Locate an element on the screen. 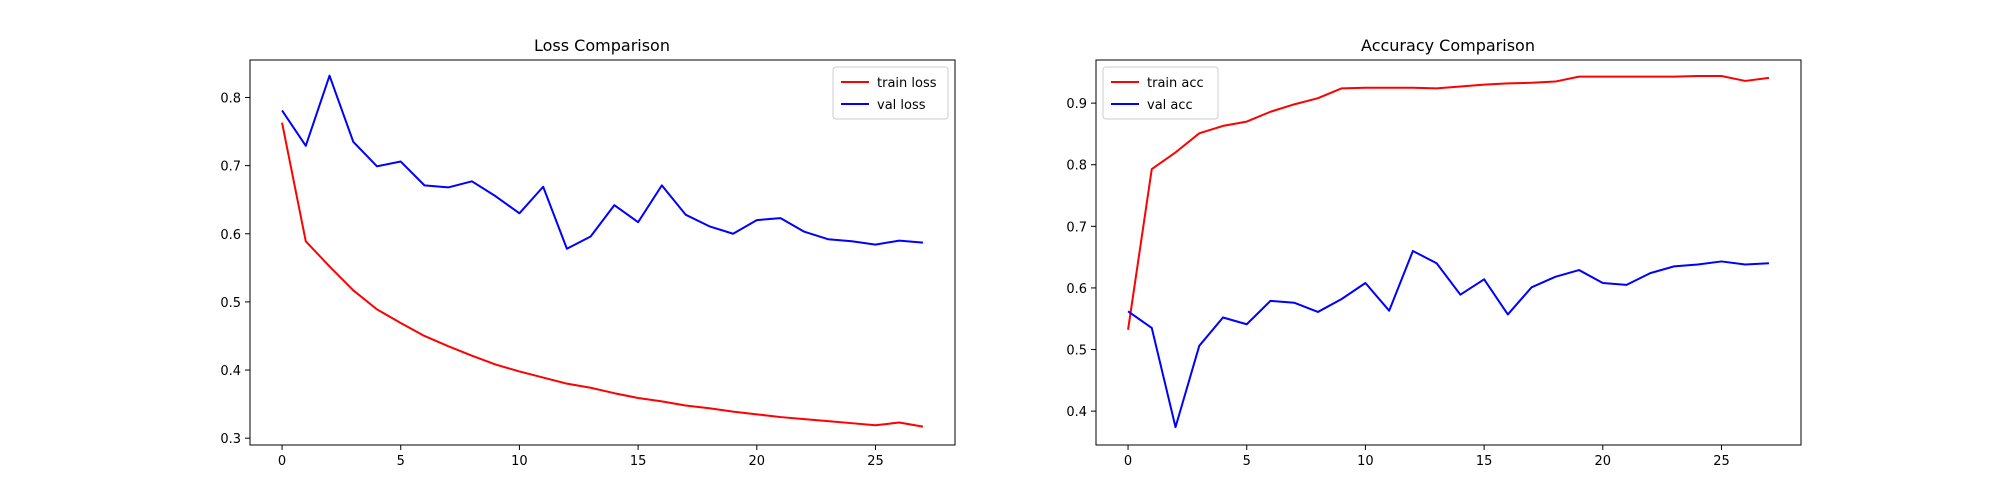 This screenshot has width=2000, height=500. legend-label: val loss is located at coordinates (901, 105).